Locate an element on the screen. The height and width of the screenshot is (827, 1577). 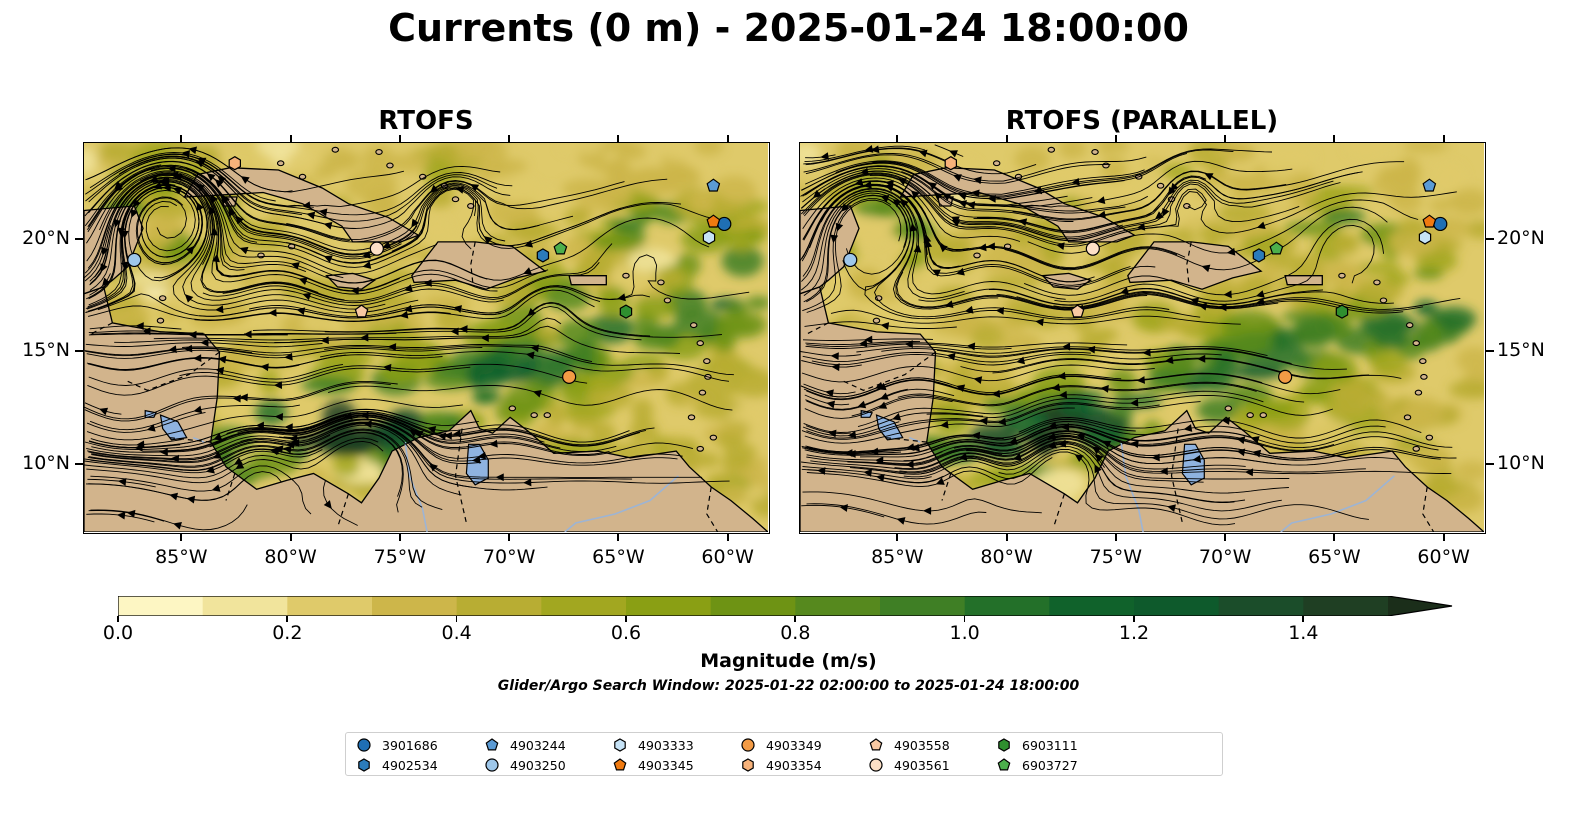
legend-item-6903727: 6903727 is located at coordinates (1037, 765).